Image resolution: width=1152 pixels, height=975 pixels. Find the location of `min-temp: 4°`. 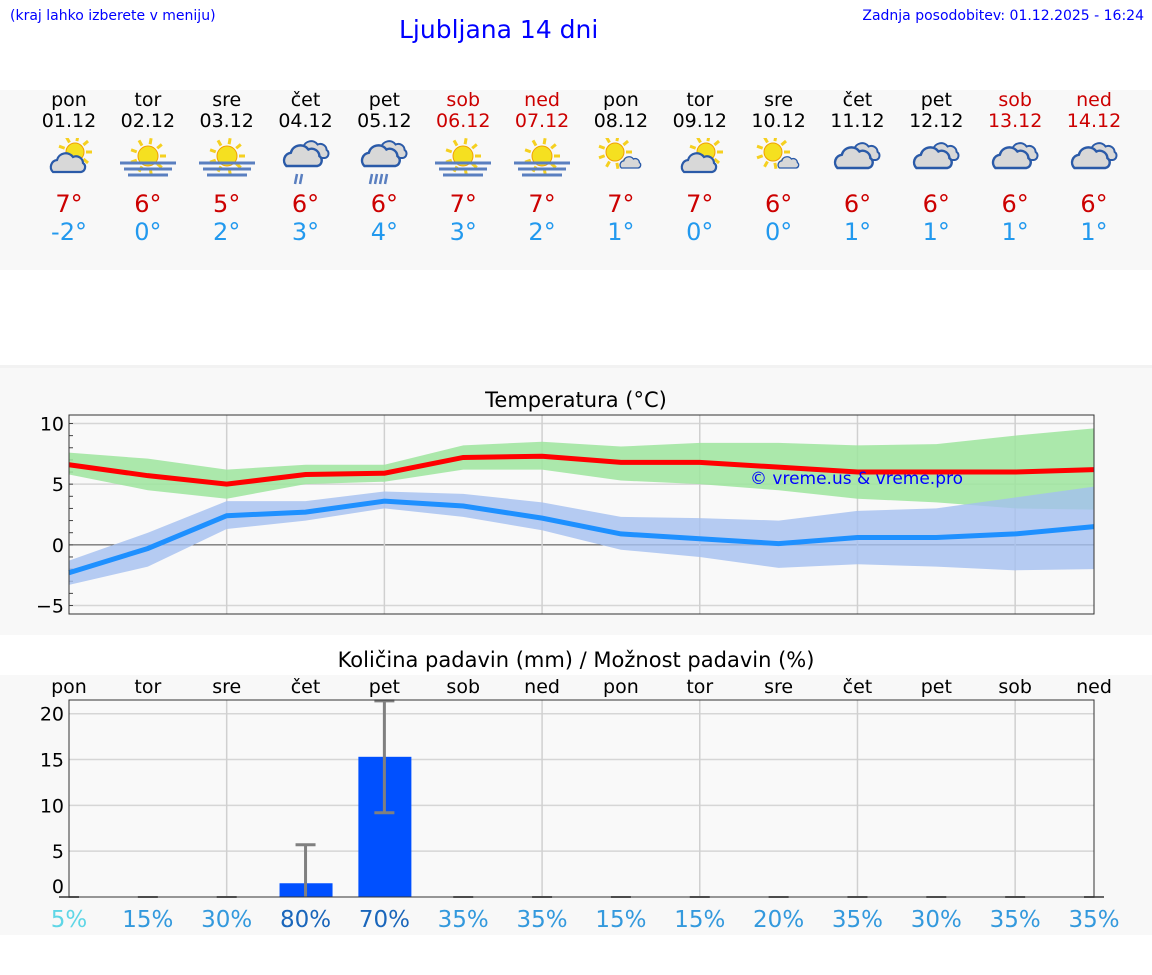

min-temp: 4° is located at coordinates (384, 232).